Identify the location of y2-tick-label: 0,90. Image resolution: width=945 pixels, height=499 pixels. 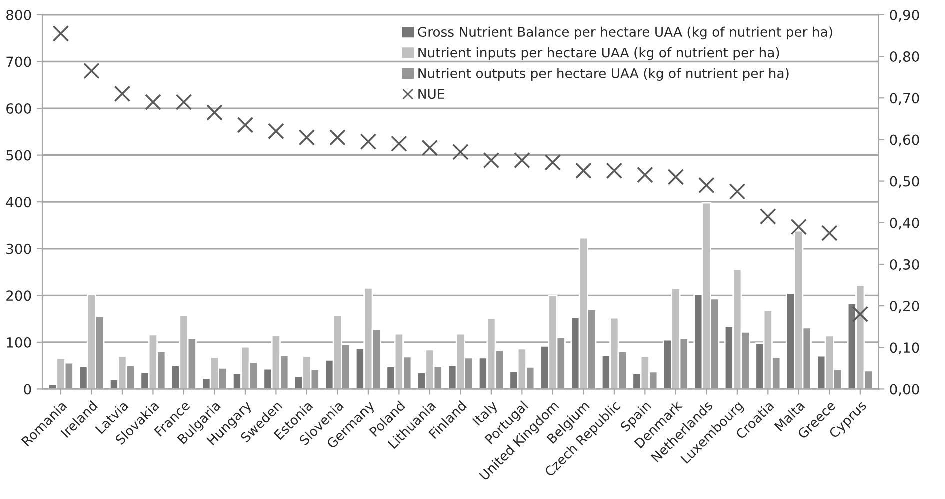
(905, 16).